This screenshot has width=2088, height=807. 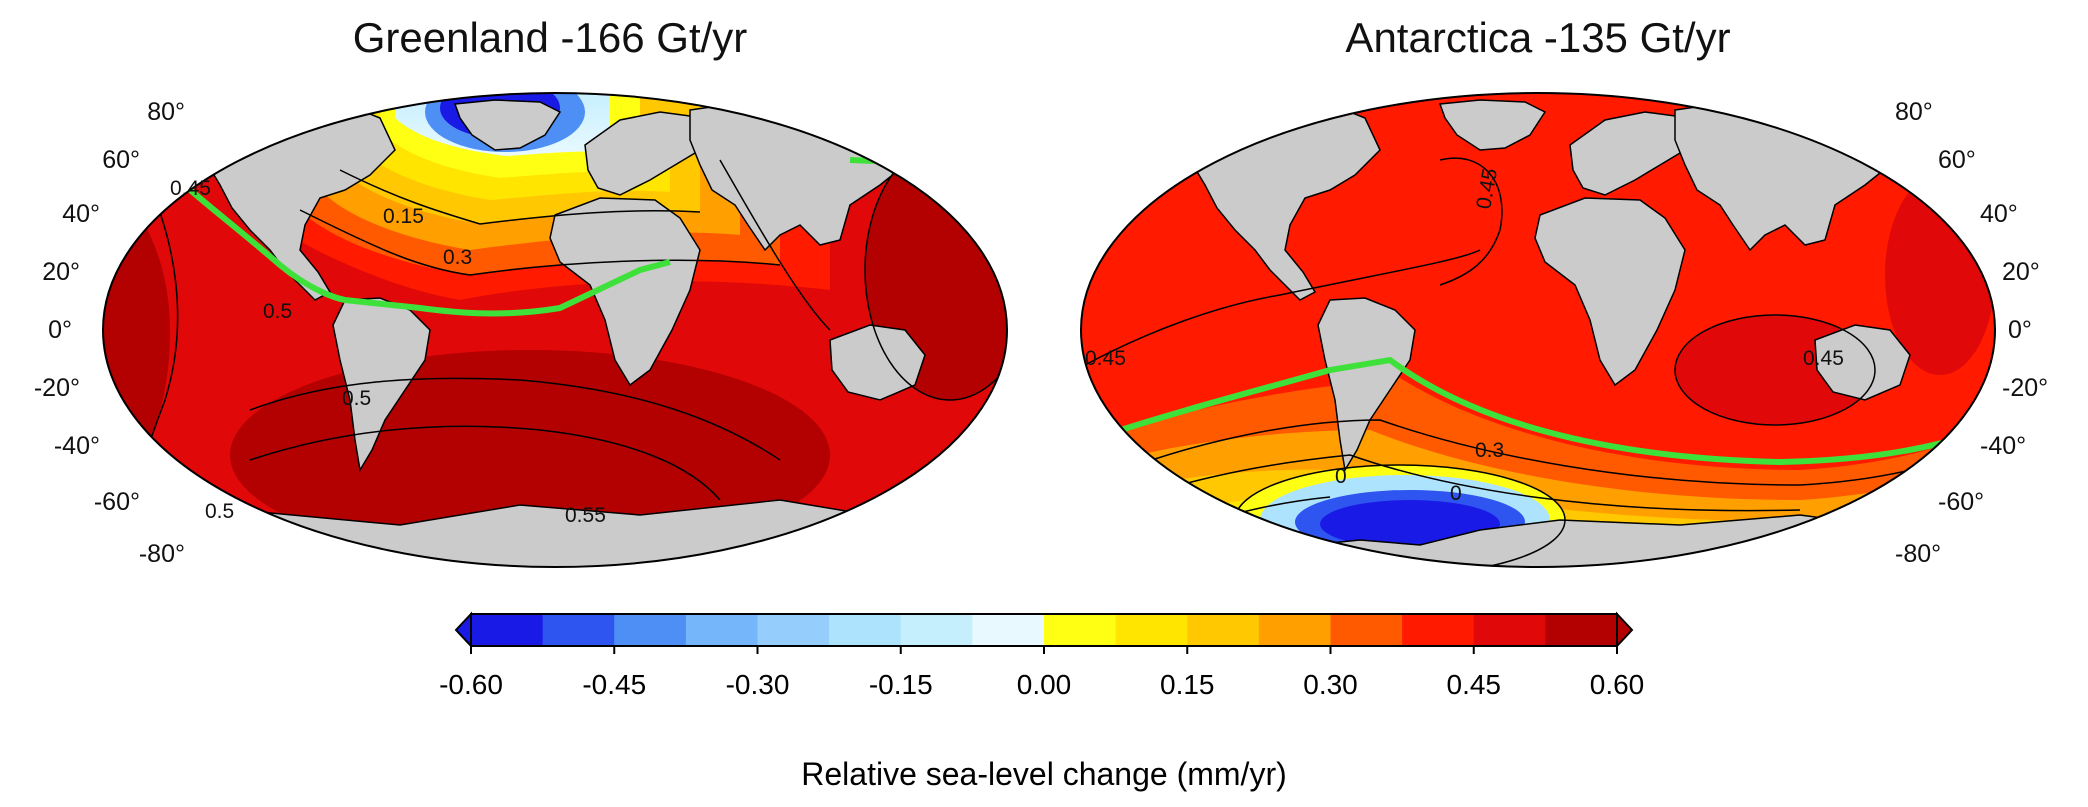 What do you see at coordinates (1044, 774) in the screenshot?
I see `colorbar-title: Relative sea-level change (mm/yr)` at bounding box center [1044, 774].